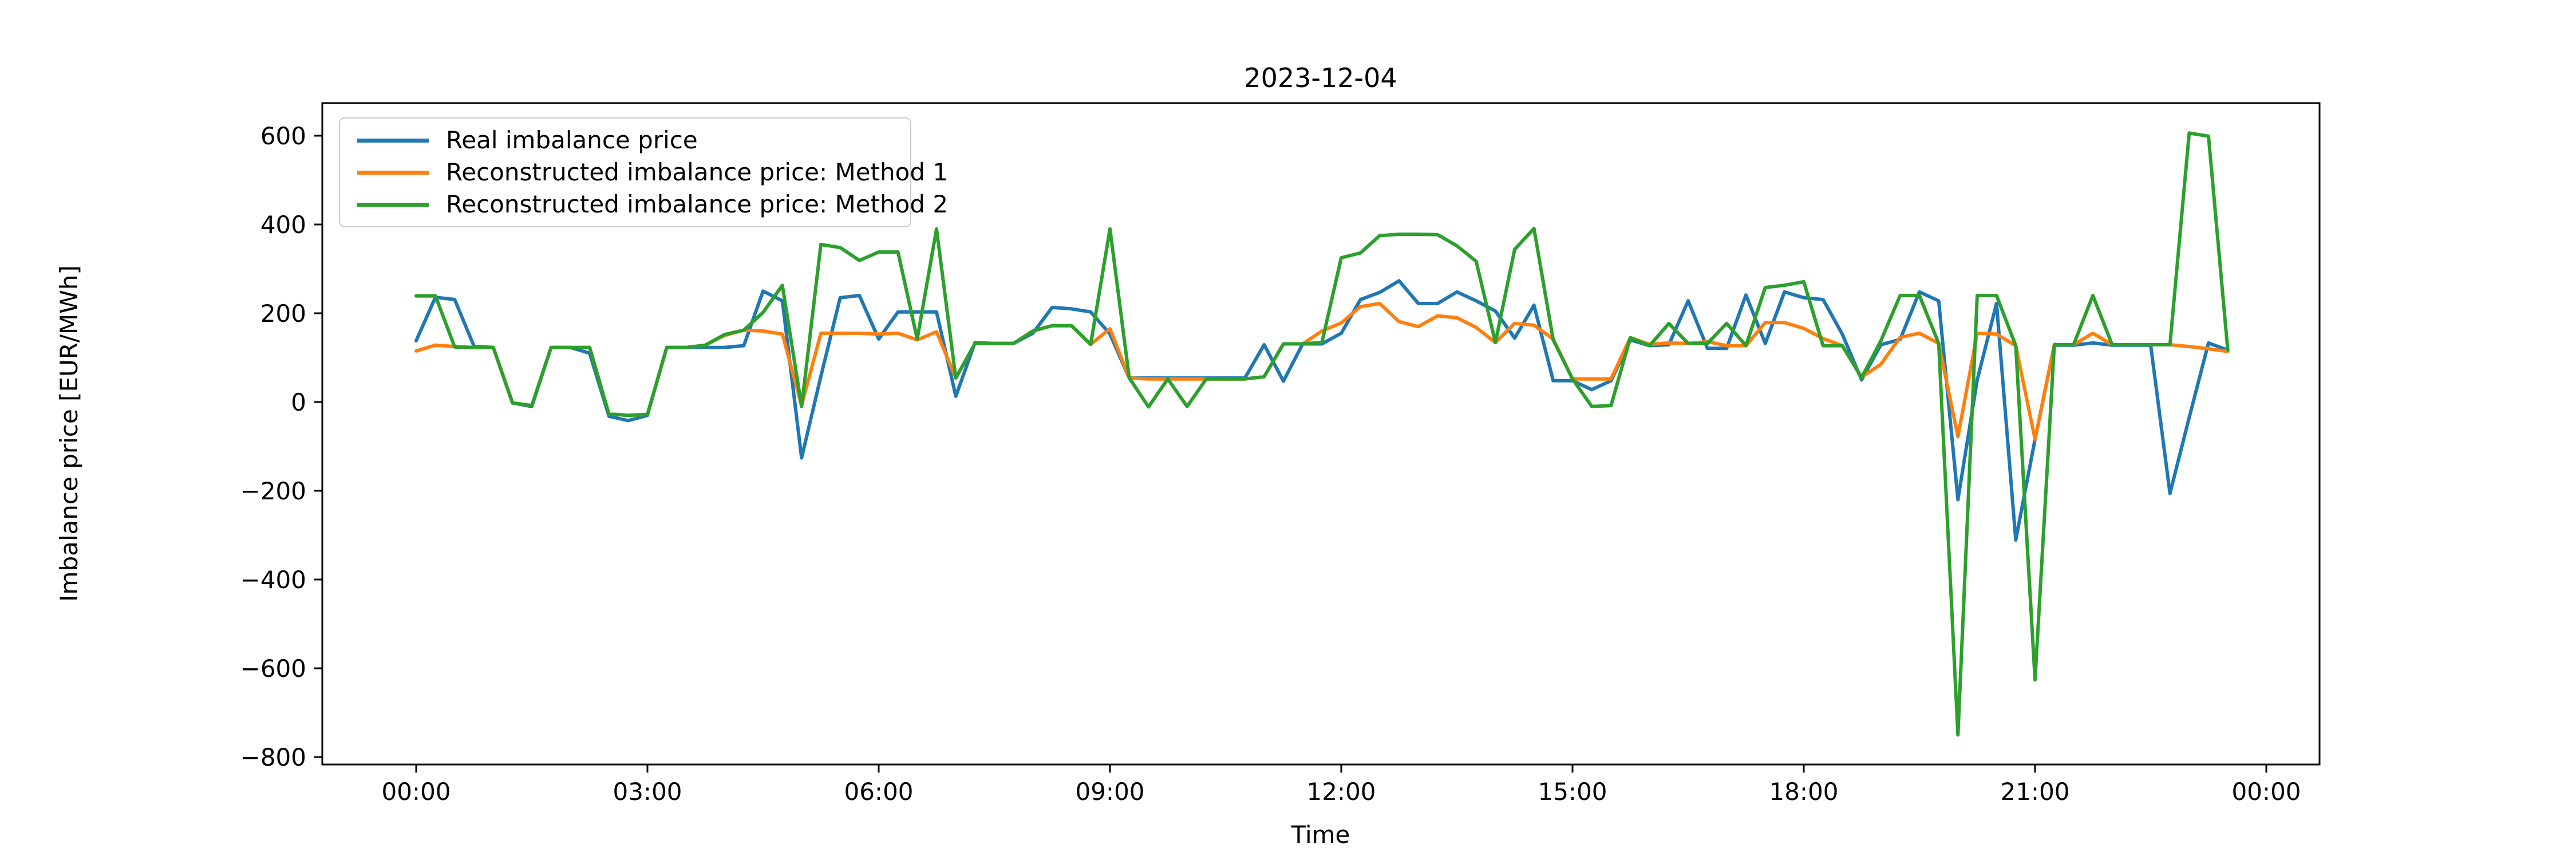 The image size is (2576, 859). I want to click on x-axis-tick-label: 18:00, so click(1803, 792).